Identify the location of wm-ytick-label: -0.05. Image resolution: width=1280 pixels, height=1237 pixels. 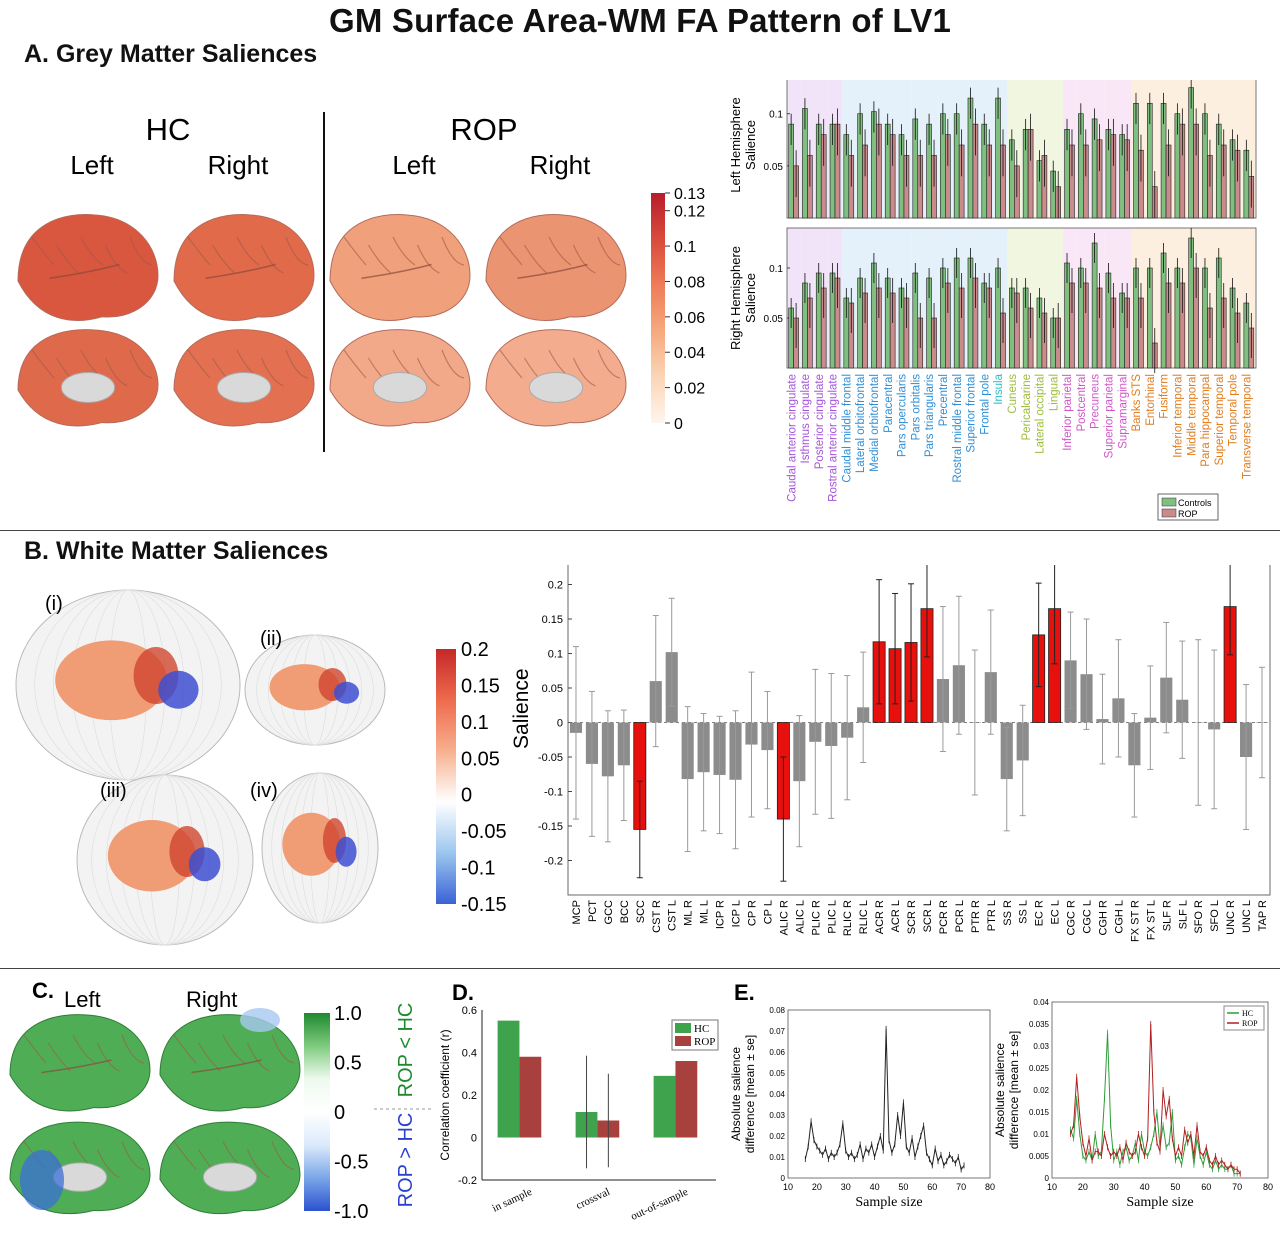
(550, 758).